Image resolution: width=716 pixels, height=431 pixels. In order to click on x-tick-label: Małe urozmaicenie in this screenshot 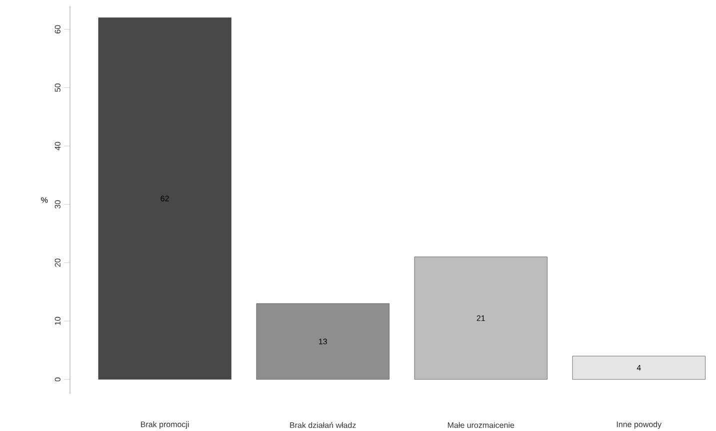, I will do `click(481, 425)`.